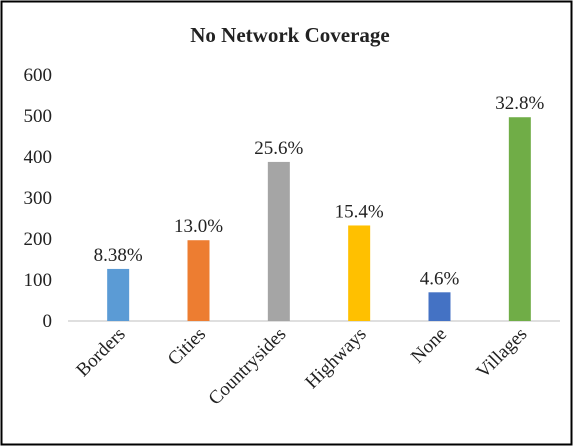  Describe the element at coordinates (278, 148) in the screenshot. I see `data-label: 25.6%` at that location.